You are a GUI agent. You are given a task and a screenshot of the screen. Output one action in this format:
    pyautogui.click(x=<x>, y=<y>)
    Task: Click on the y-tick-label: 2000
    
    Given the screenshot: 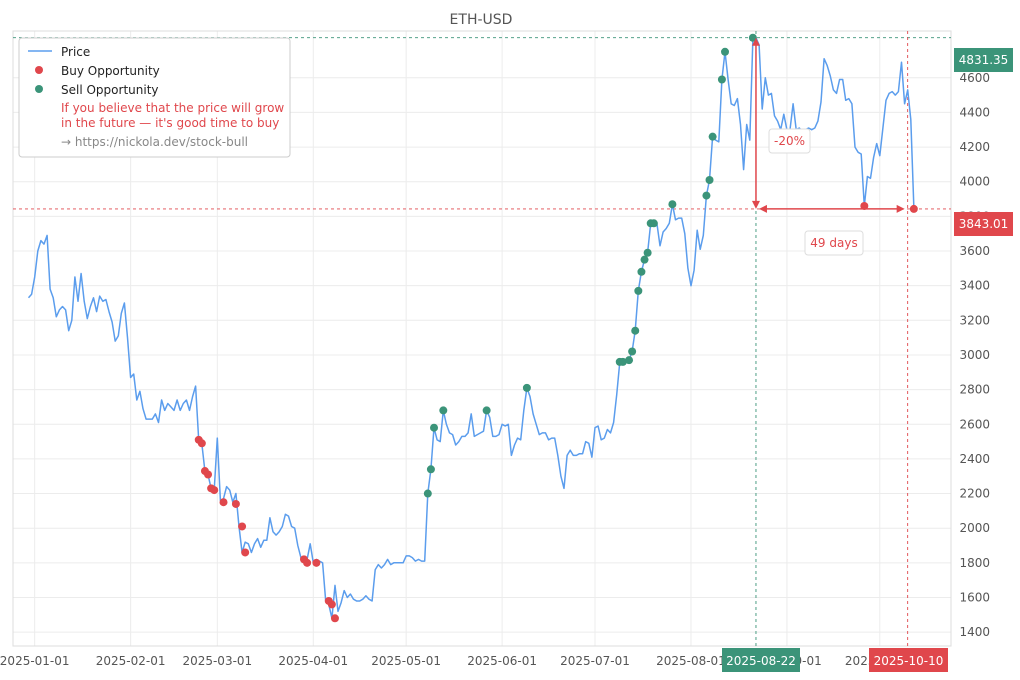 What is the action you would take?
    pyautogui.click(x=974, y=528)
    